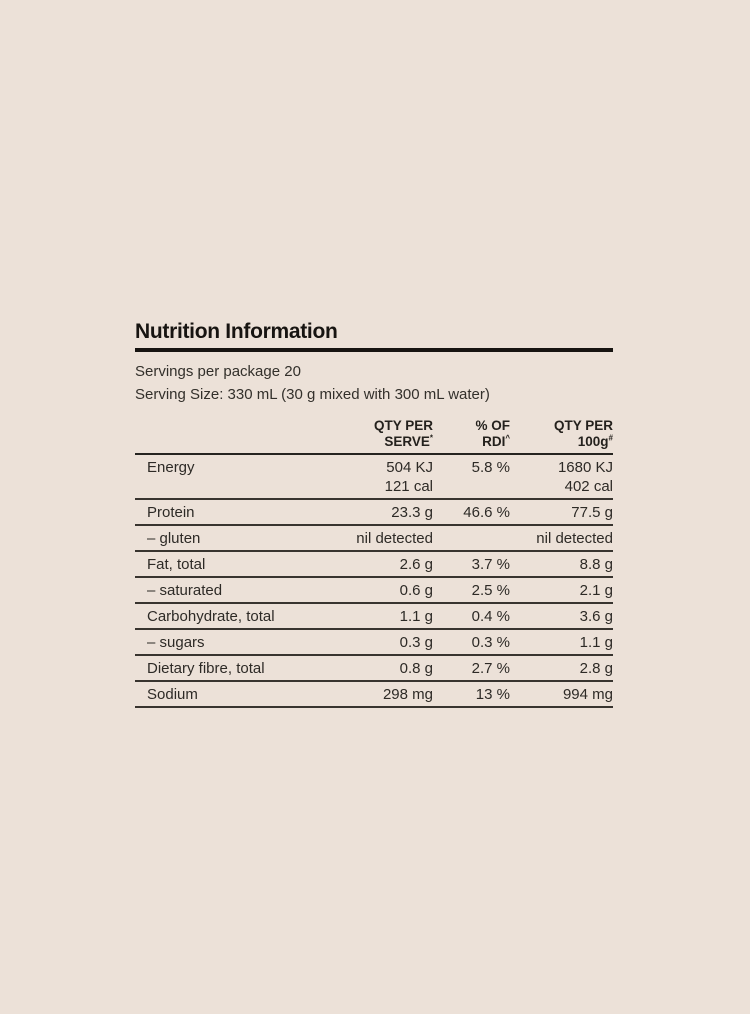  I want to click on nutrient-label: – gluten, so click(174, 538).